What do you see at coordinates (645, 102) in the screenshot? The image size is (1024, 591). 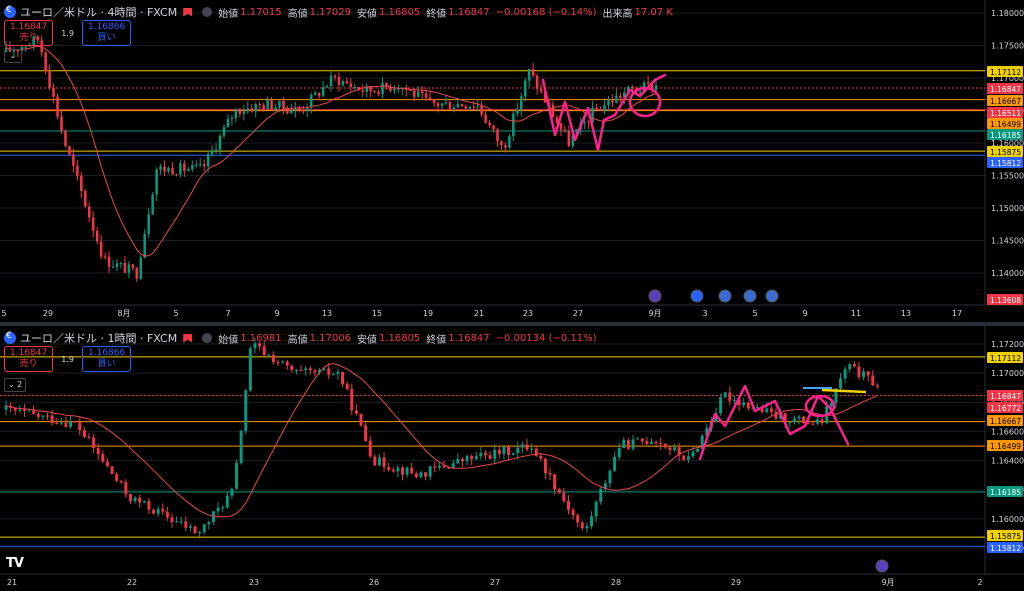 I see `drawing-circle` at bounding box center [645, 102].